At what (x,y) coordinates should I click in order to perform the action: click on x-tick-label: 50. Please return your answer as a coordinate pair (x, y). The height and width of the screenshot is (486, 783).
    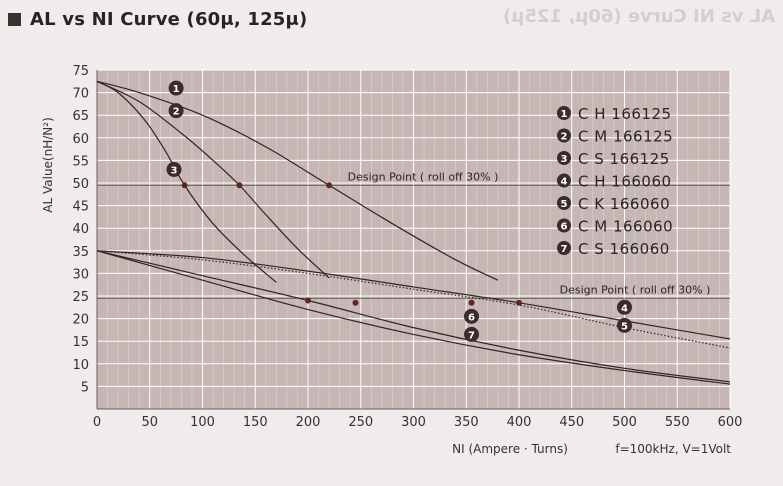
    Looking at the image, I should click on (149, 422).